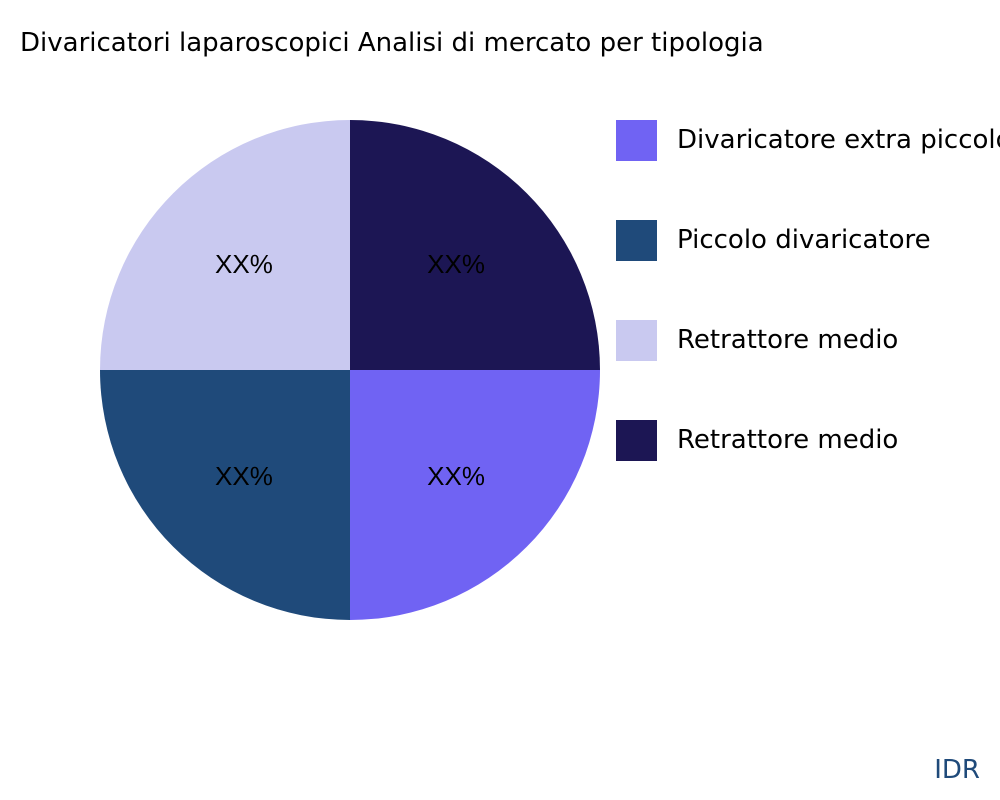 The image size is (1000, 800). What do you see at coordinates (838, 140) in the screenshot?
I see `legend-label: Divaricatore extra piccolo` at bounding box center [838, 140].